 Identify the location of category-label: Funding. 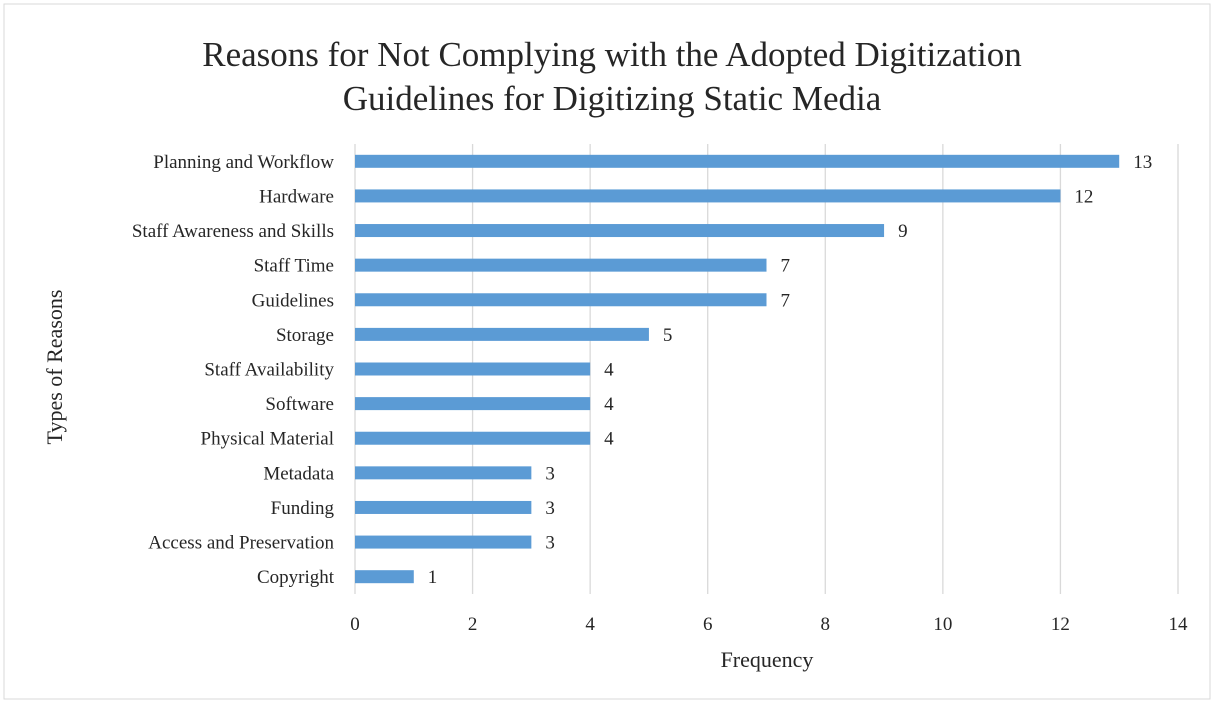
(303, 508).